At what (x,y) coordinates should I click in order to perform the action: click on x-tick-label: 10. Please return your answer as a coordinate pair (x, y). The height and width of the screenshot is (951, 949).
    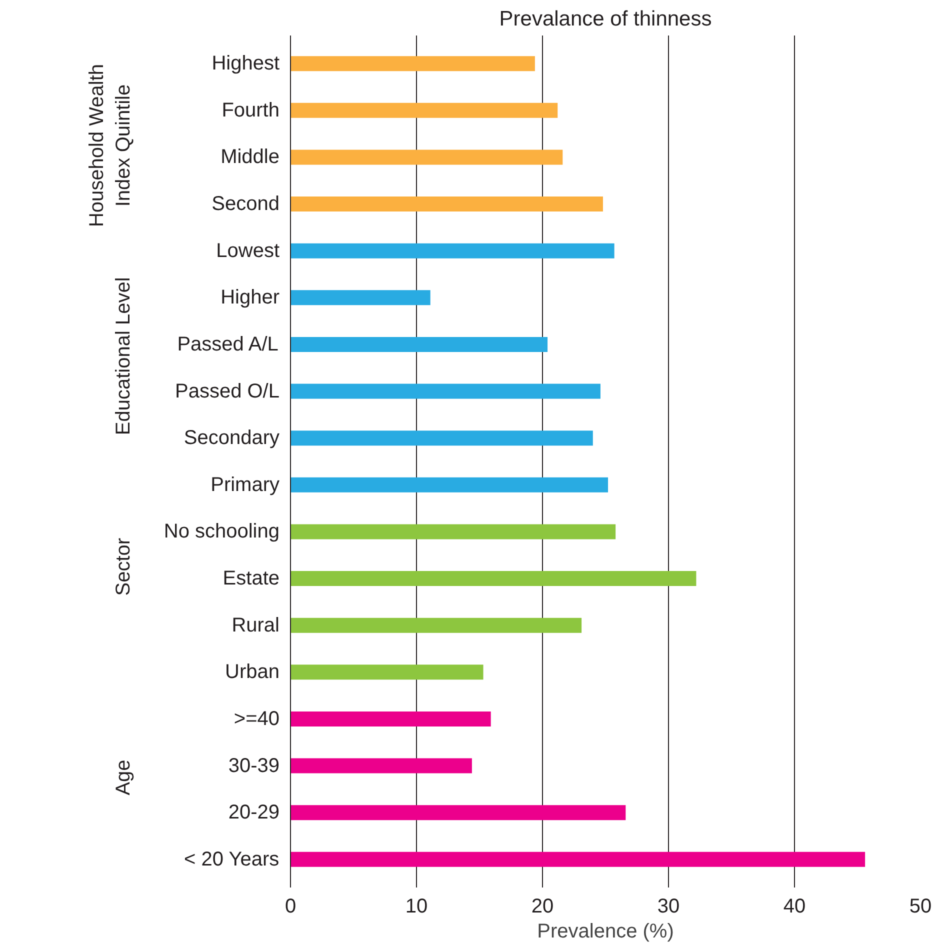
    Looking at the image, I should click on (416, 907).